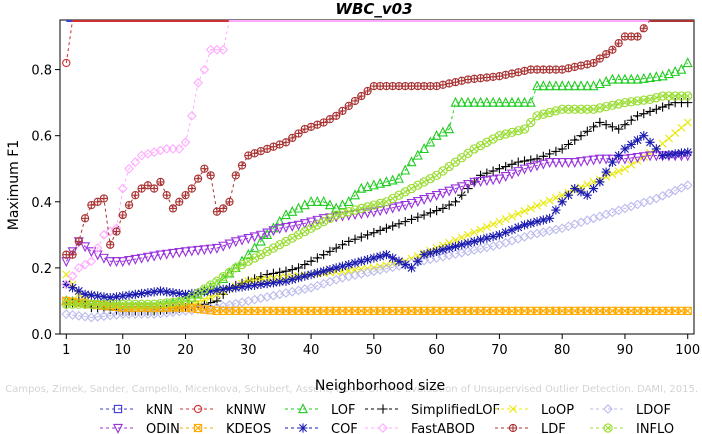  Describe the element at coordinates (499, 350) in the screenshot. I see `x-tick-label: 70` at that location.